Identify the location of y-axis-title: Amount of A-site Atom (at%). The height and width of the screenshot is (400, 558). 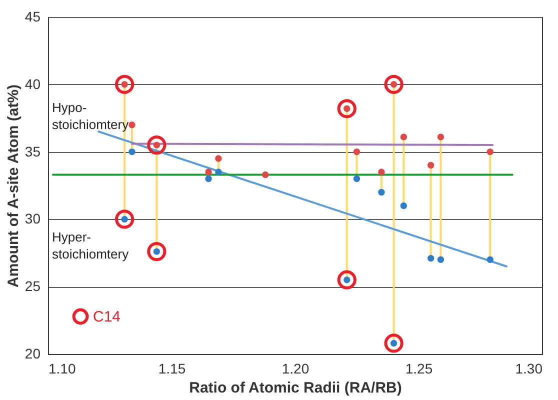
(13, 186).